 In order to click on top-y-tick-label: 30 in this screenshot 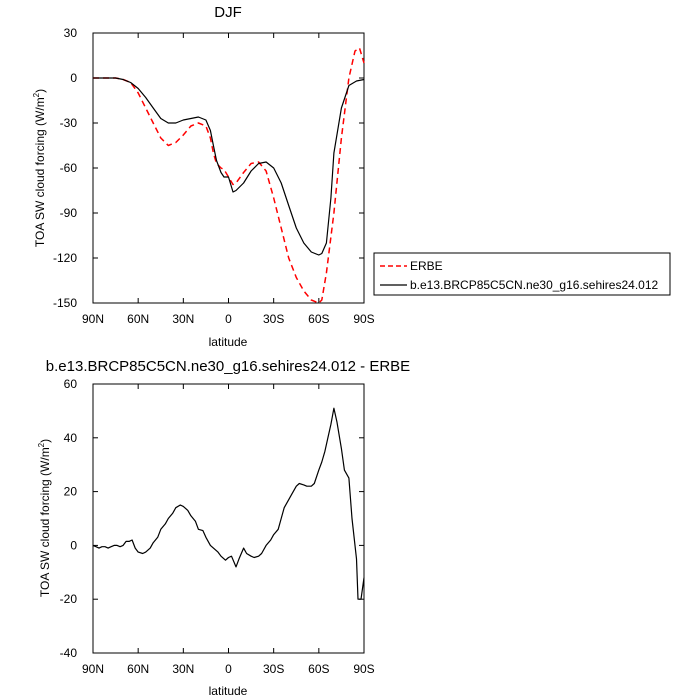, I will do `click(71, 33)`.